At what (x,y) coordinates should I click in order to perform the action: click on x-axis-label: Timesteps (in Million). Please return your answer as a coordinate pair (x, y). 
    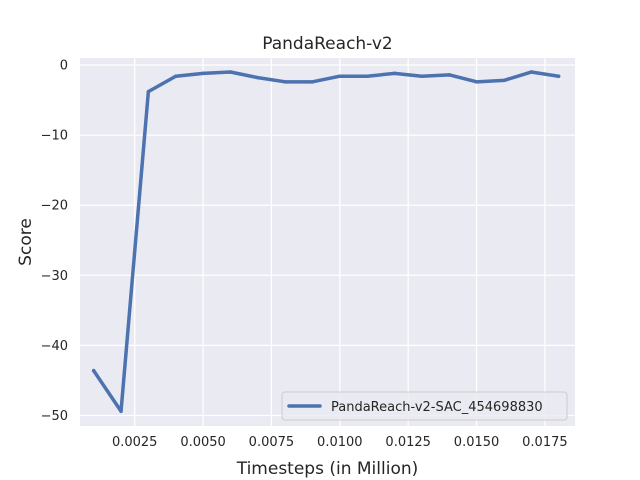
    Looking at the image, I should click on (327, 469).